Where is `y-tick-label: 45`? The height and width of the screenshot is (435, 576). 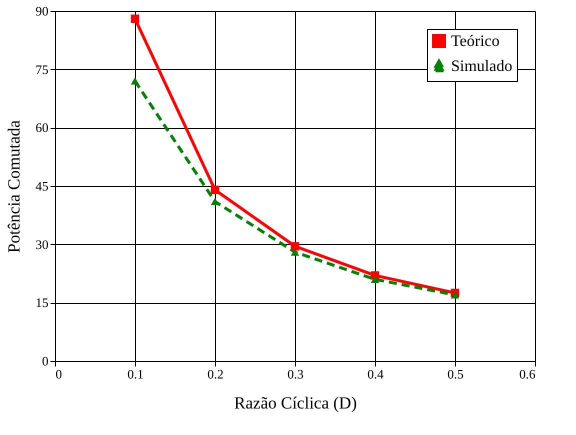
y-tick-label: 45 is located at coordinates (42, 186).